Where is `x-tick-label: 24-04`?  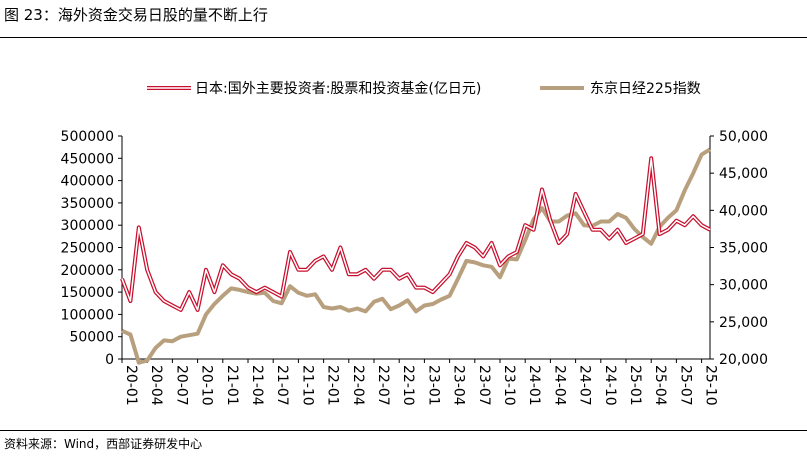
x-tick-label: 24-04 is located at coordinates (559, 385).